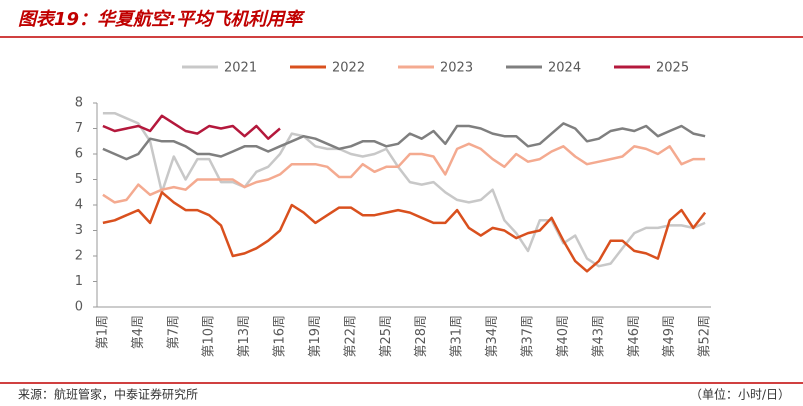 The width and height of the screenshot is (803, 406). I want to click on y-tick-label: 0, so click(79, 307).